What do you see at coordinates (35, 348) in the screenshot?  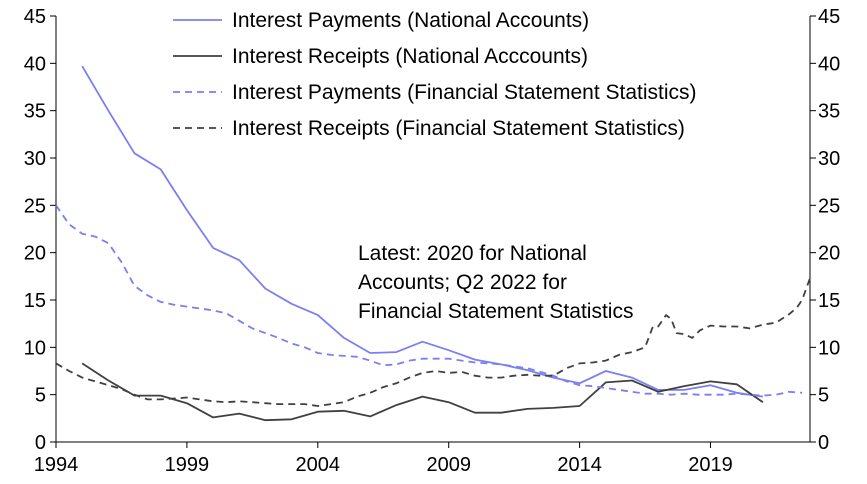 I see `left-tick-label: 10` at bounding box center [35, 348].